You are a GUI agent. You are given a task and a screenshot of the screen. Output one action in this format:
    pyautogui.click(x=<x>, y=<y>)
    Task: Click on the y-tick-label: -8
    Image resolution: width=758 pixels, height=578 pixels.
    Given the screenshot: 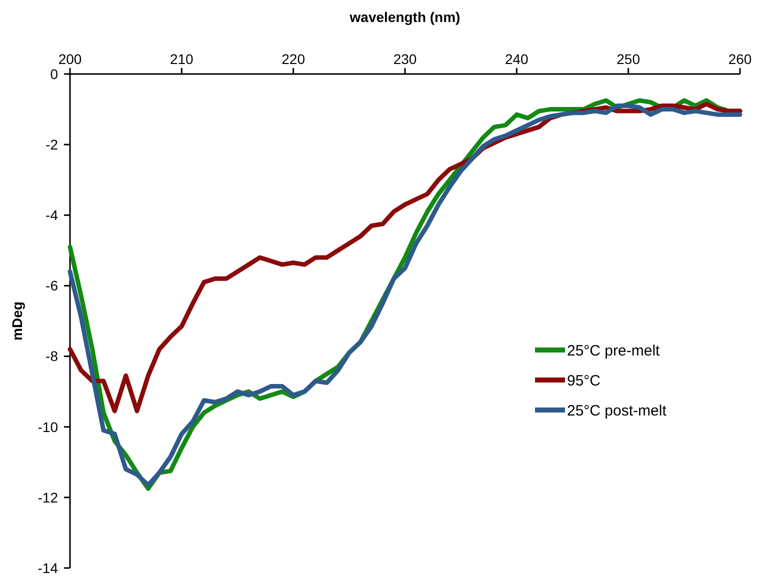 What is the action you would take?
    pyautogui.click(x=52, y=356)
    